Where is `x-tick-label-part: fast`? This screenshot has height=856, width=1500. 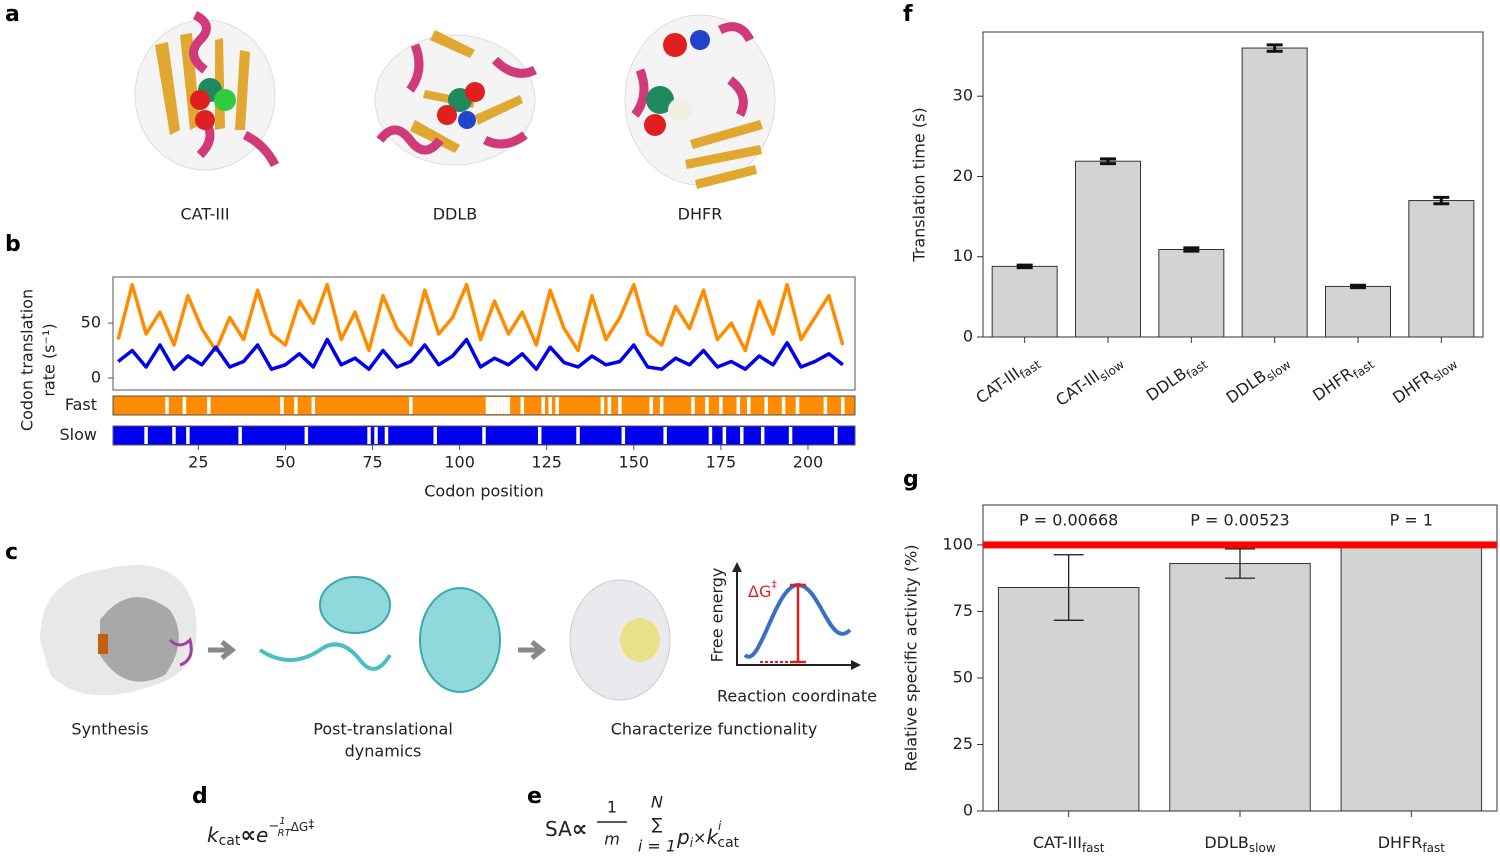 x-tick-label-part: fast is located at coordinates (1093, 848).